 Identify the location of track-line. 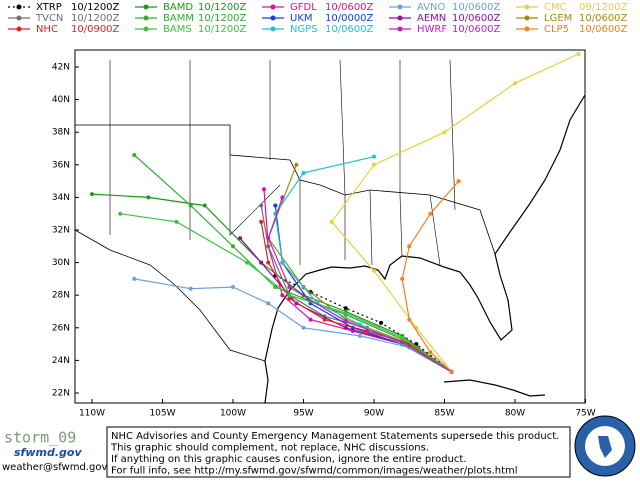
(363, 264).